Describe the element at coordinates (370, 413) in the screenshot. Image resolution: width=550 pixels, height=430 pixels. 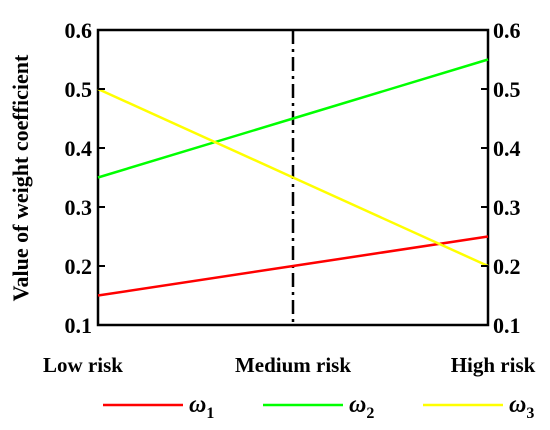
I see `legend-subscript: 2` at that location.